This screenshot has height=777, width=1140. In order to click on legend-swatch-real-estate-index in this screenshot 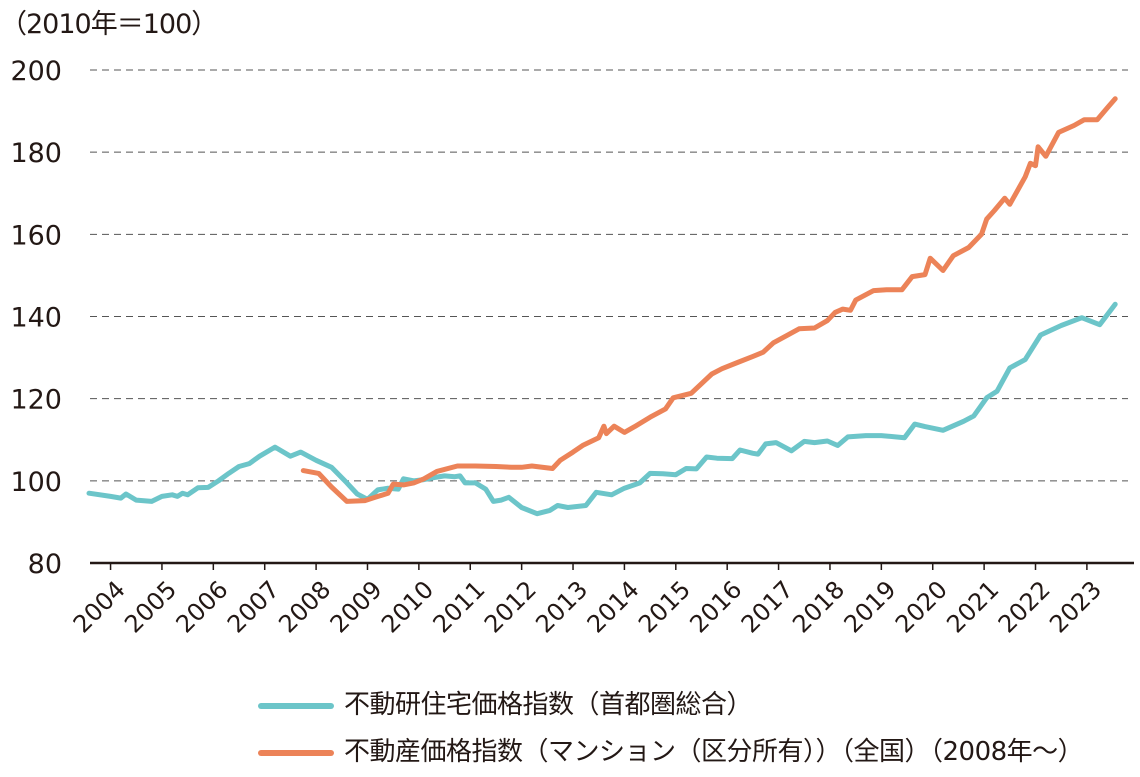, I will do `click(296, 753)`.